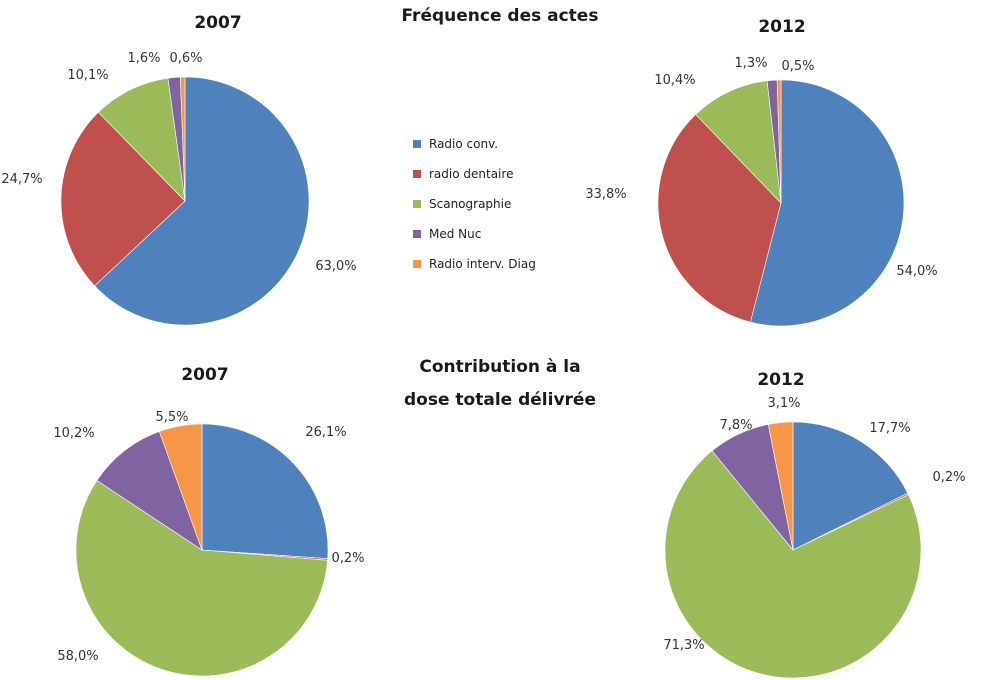 This screenshot has height=680, width=992. What do you see at coordinates (674, 80) in the screenshot?
I see `pie-data-label: 10,4%` at bounding box center [674, 80].